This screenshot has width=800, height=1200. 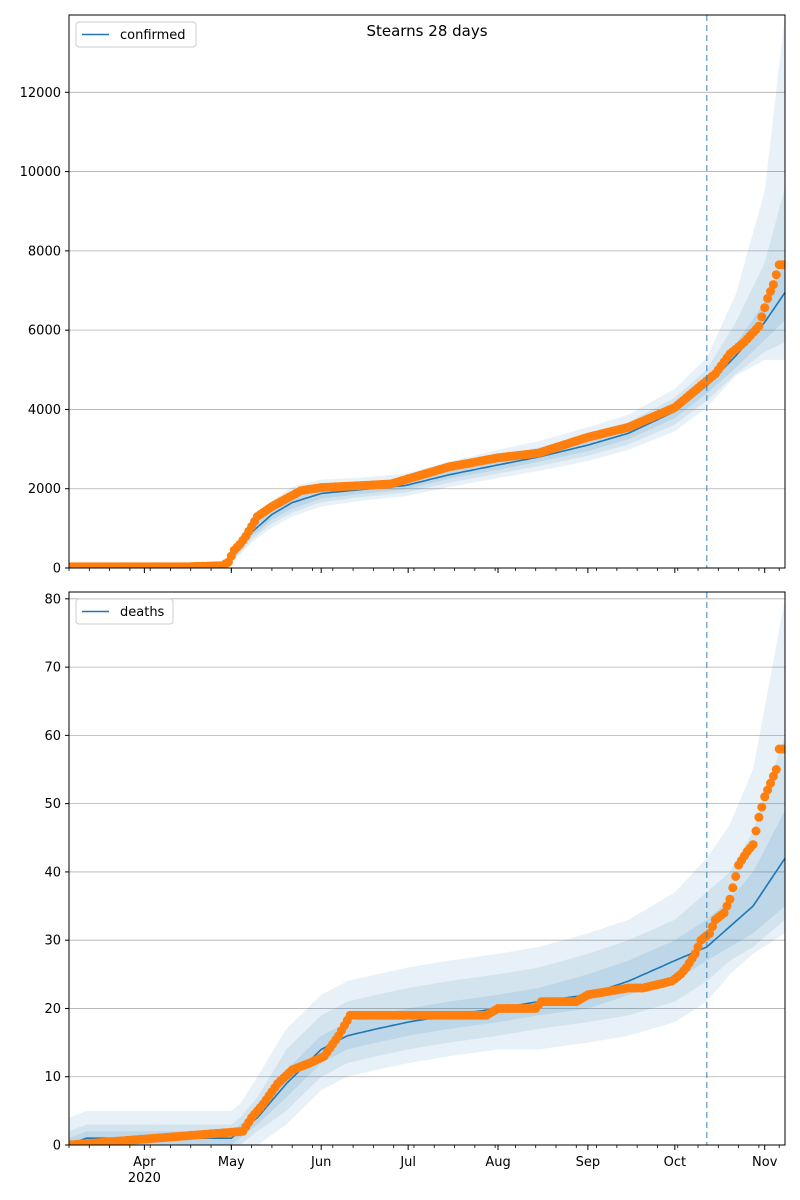 I want to click on y-tick-label: 70, so click(x=52, y=668).